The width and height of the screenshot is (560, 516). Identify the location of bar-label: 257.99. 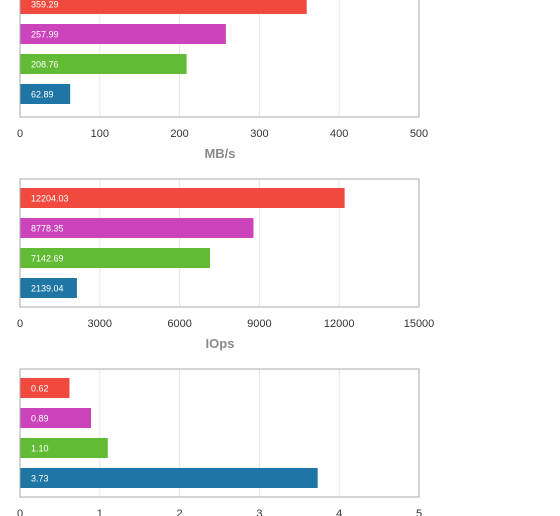
(45, 35).